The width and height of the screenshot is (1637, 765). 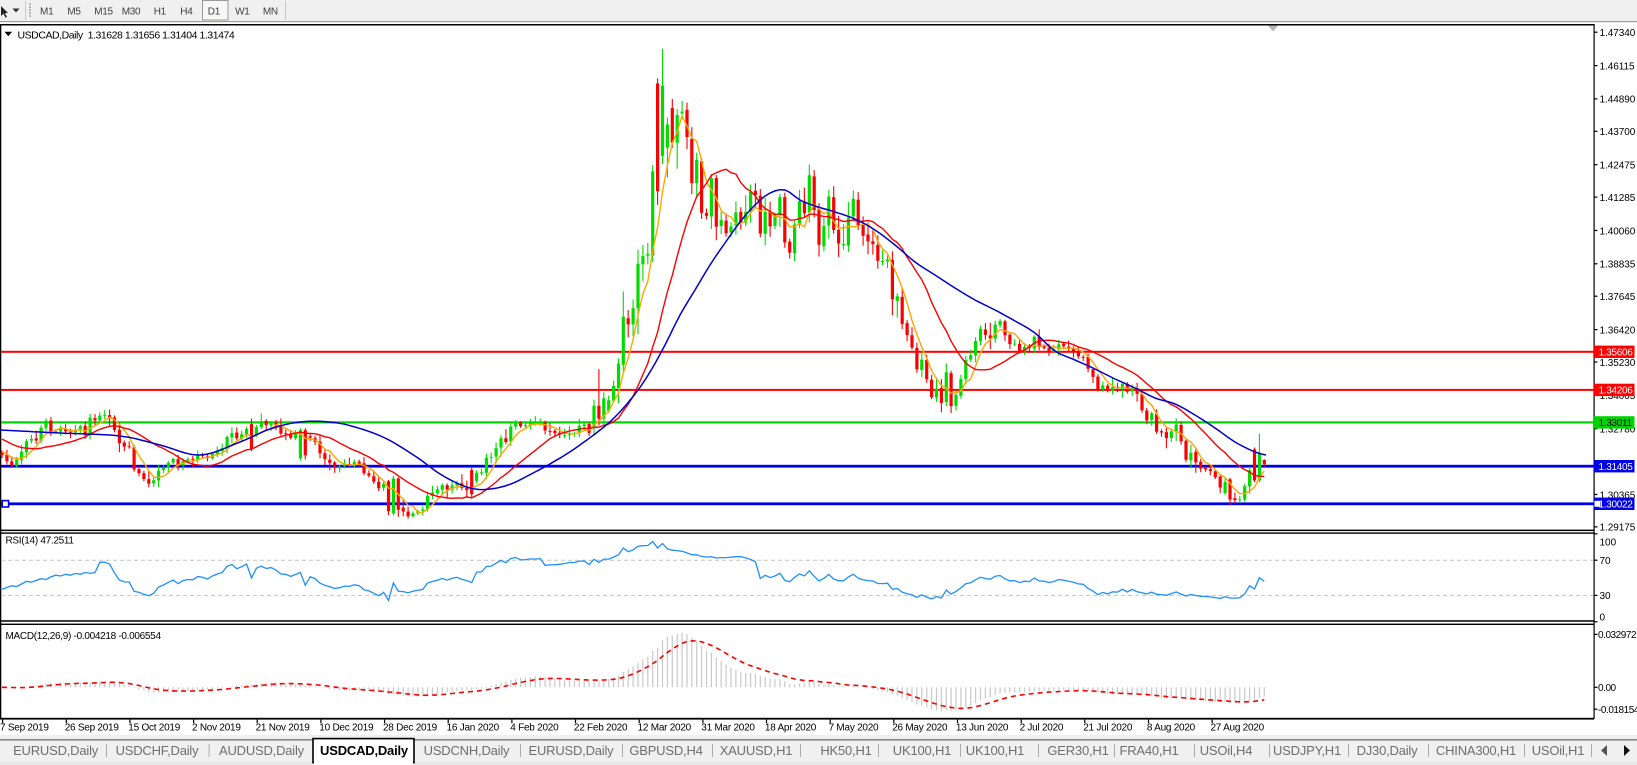 I want to click on svg-text: 30, so click(x=1606, y=596).